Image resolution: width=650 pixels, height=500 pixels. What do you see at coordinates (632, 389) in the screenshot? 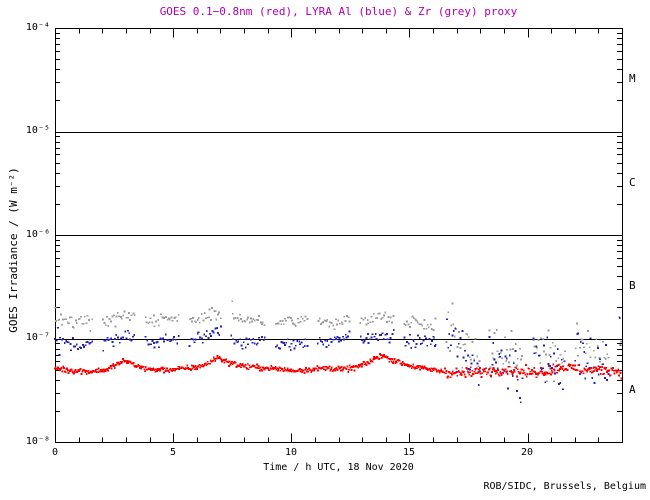
I see `flare-class-label-a: A` at bounding box center [632, 389].